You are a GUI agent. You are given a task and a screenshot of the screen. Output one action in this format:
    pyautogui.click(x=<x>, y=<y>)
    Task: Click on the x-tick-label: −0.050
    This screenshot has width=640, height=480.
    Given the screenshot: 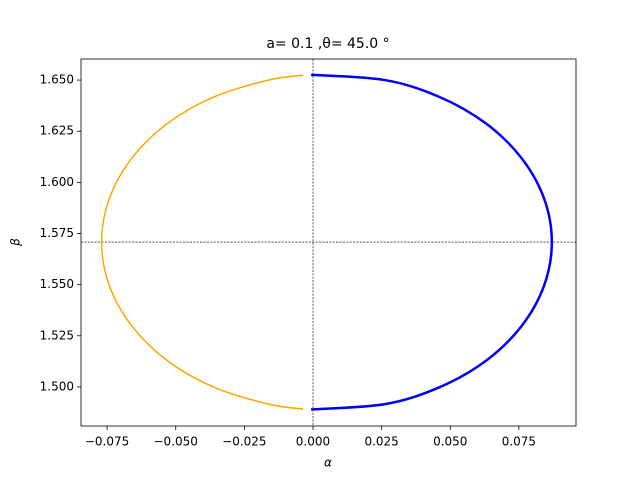 What is the action you would take?
    pyautogui.click(x=176, y=442)
    